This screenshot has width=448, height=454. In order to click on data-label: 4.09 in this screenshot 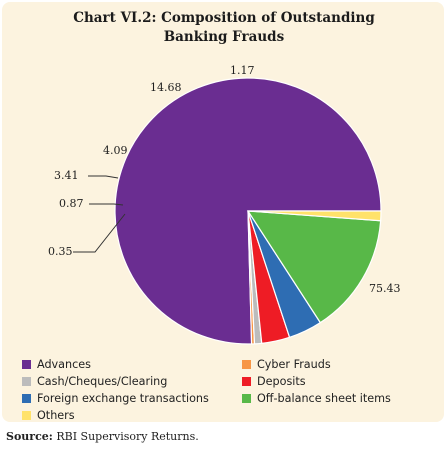, I will do `click(115, 150)`.